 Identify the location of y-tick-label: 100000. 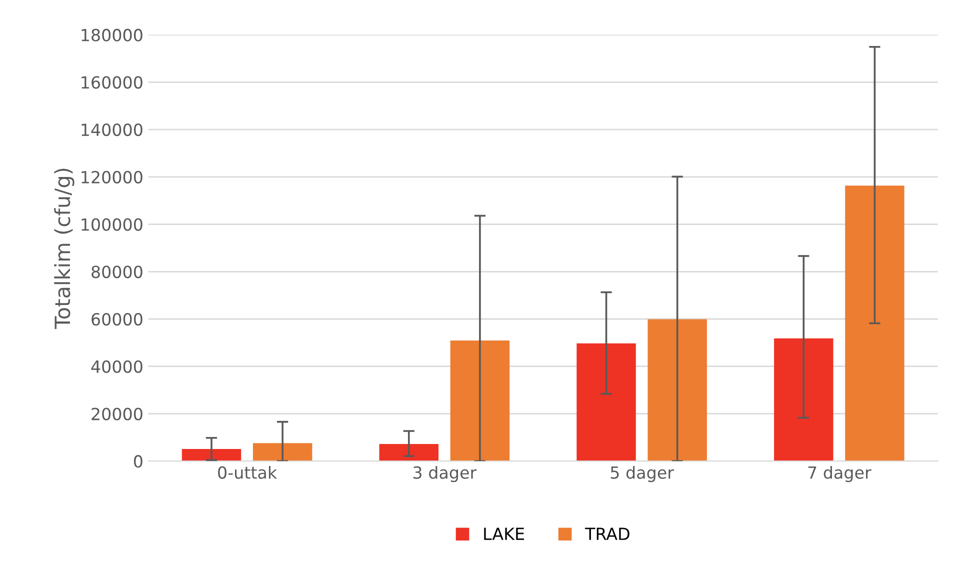
(112, 224).